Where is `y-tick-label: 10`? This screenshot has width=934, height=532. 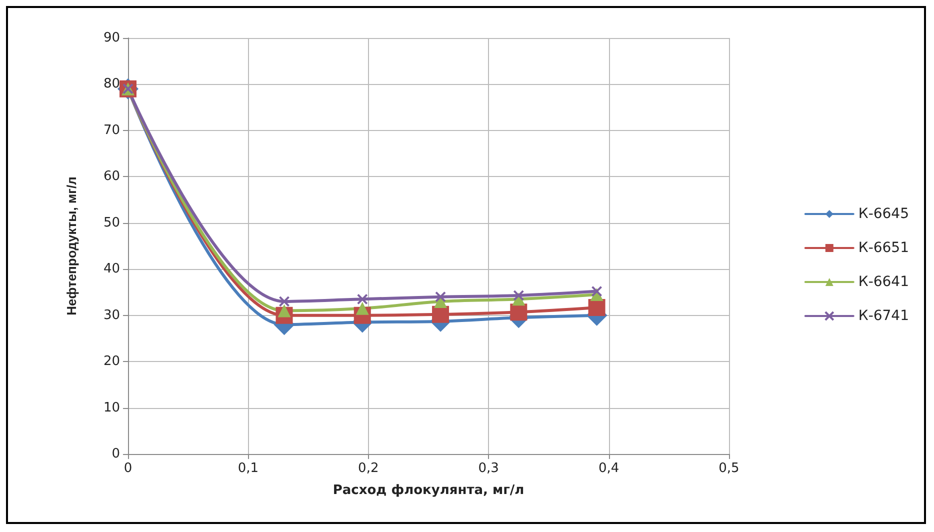
y-tick-label: 10 is located at coordinates (111, 408).